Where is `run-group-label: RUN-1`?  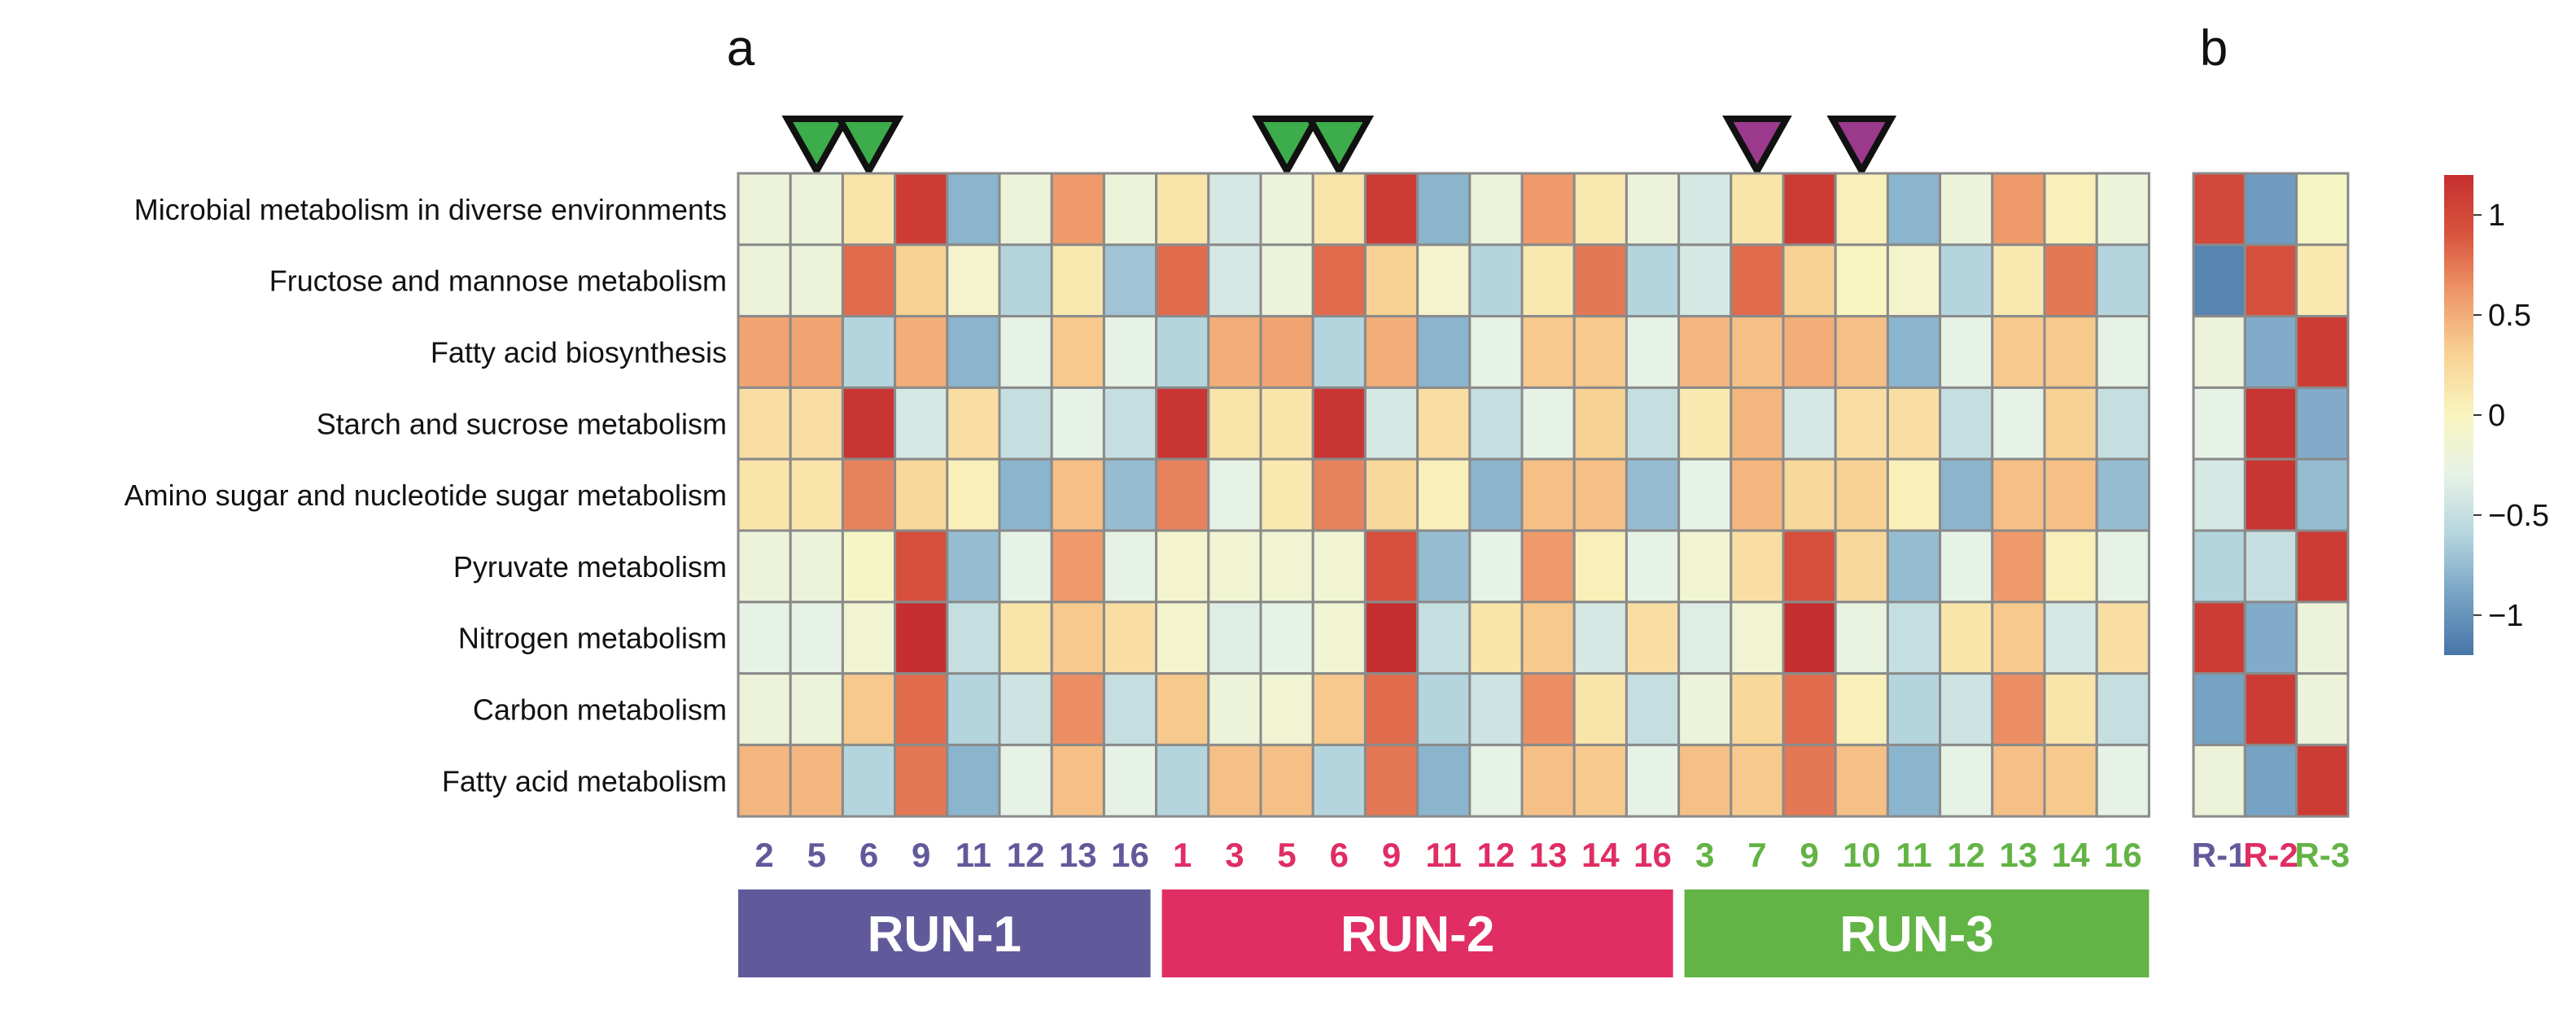 run-group-label: RUN-1 is located at coordinates (944, 935).